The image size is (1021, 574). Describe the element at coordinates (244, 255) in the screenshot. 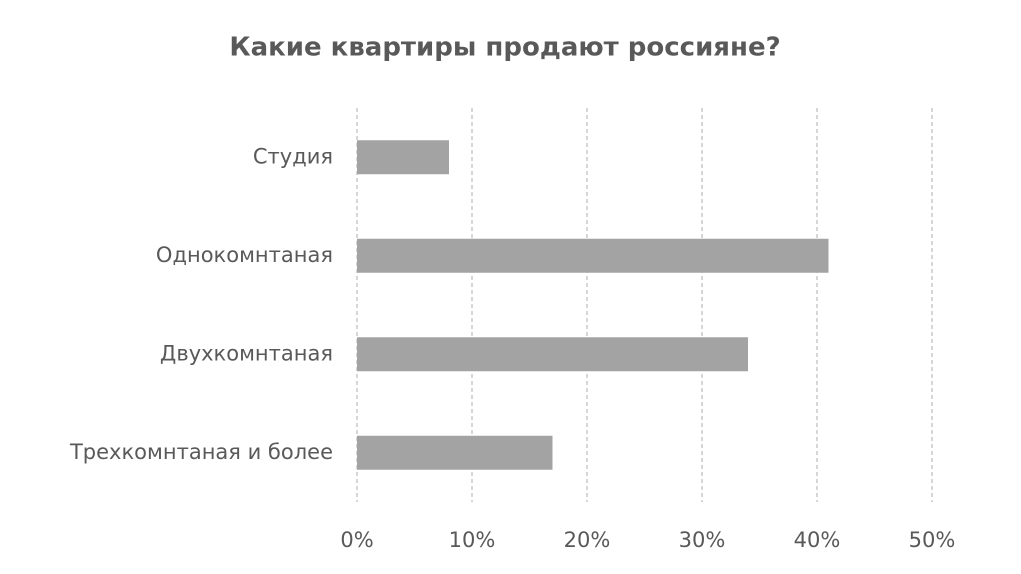

I see `y-tick-label: Однокомнтаная` at that location.